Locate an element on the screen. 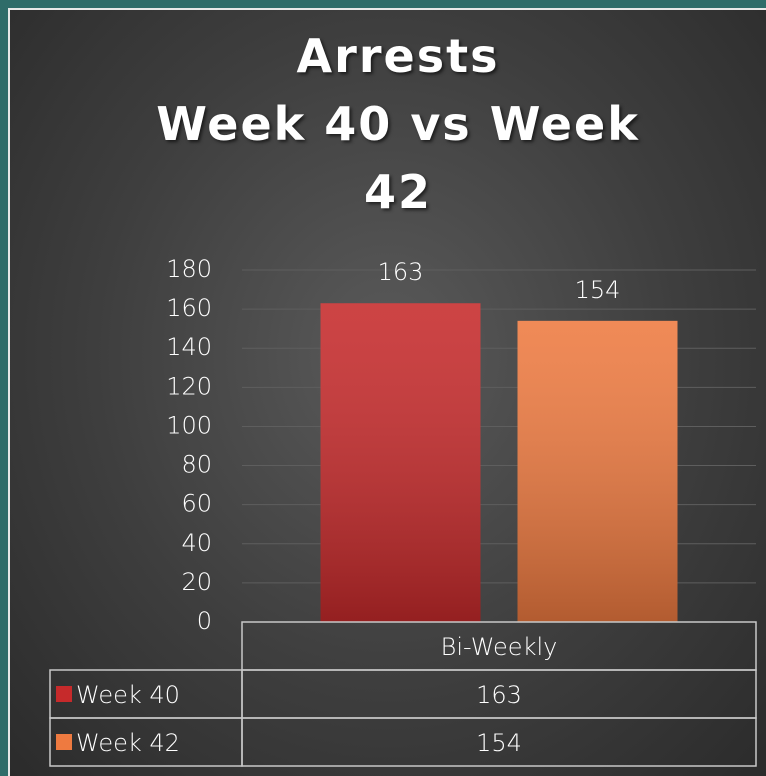  table-value: 163 is located at coordinates (499, 695).